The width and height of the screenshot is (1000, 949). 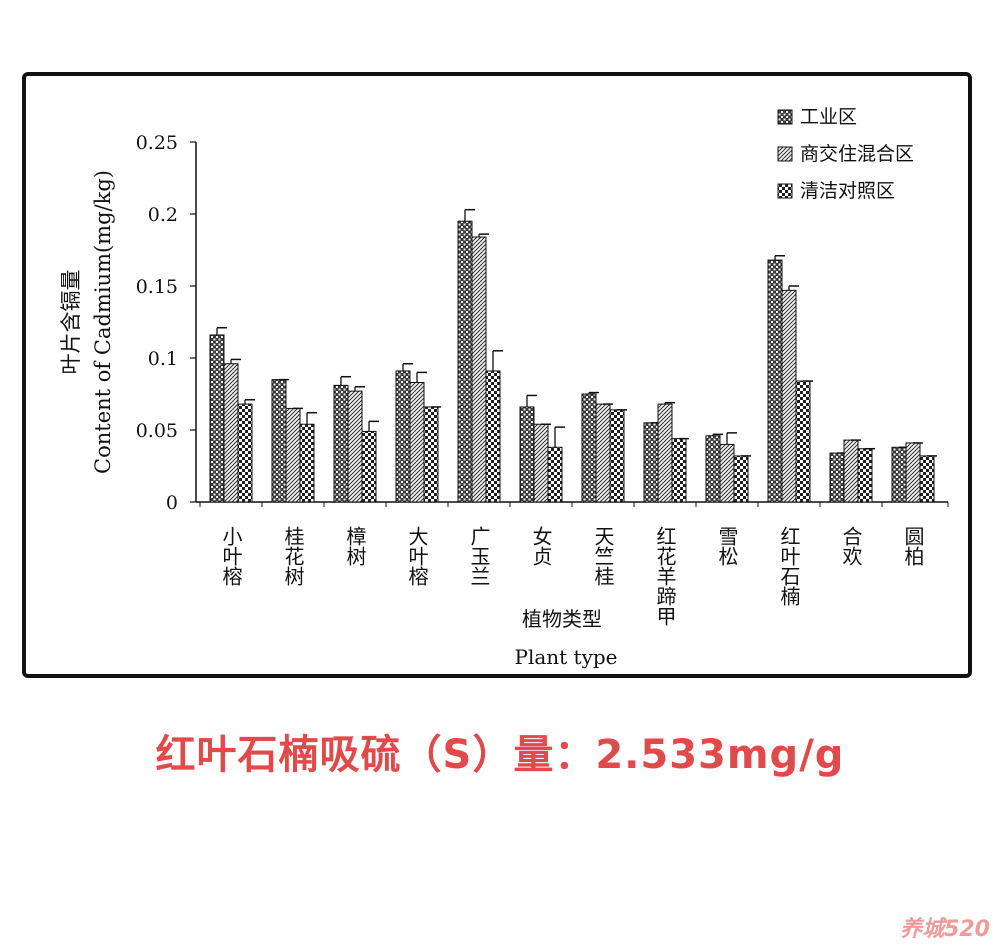 I want to click on y-tick-label: 0.05, so click(x=157, y=431).